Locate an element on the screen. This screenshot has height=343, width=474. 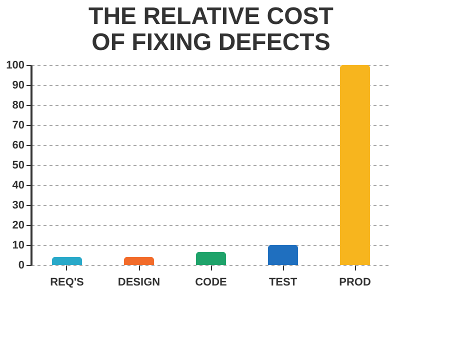
x-tick-label: REQ'S is located at coordinates (67, 282).